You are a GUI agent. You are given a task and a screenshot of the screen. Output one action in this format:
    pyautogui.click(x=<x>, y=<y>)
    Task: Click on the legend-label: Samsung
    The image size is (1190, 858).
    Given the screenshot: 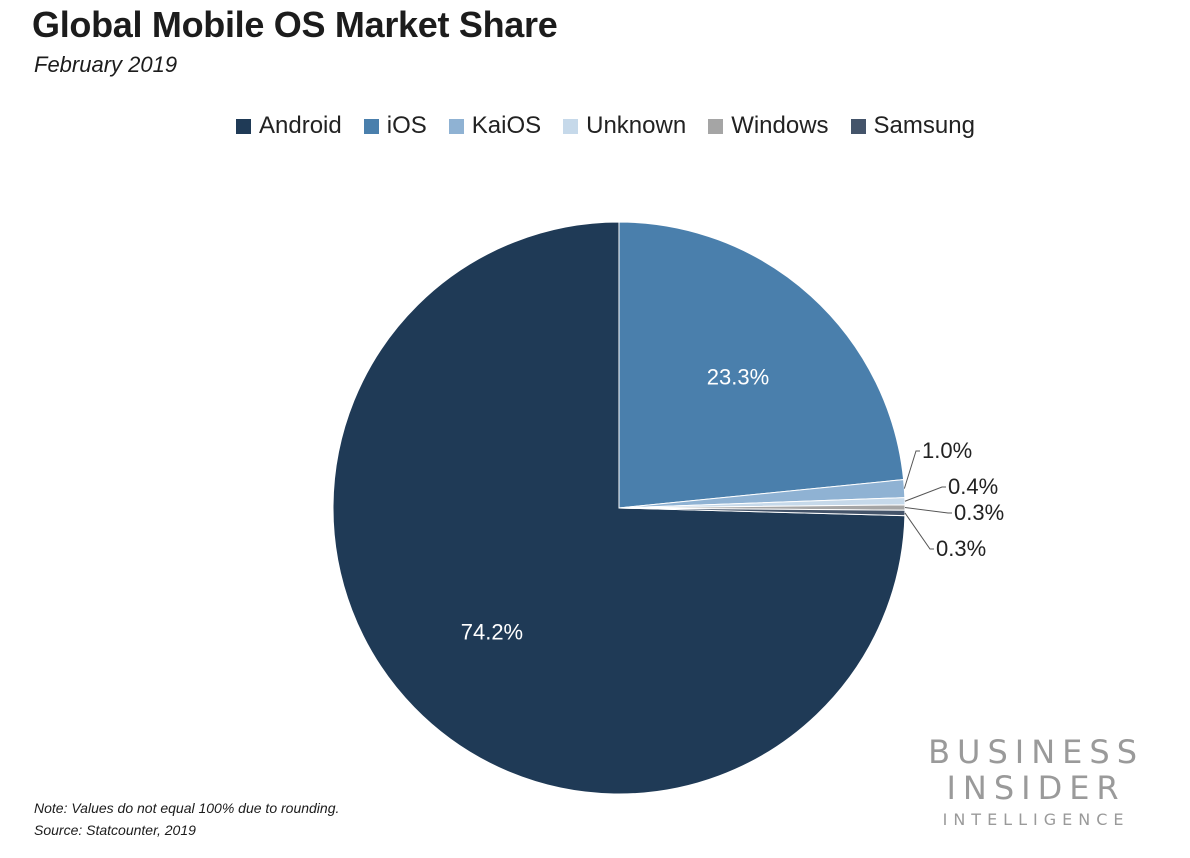 What is the action you would take?
    pyautogui.click(x=924, y=125)
    